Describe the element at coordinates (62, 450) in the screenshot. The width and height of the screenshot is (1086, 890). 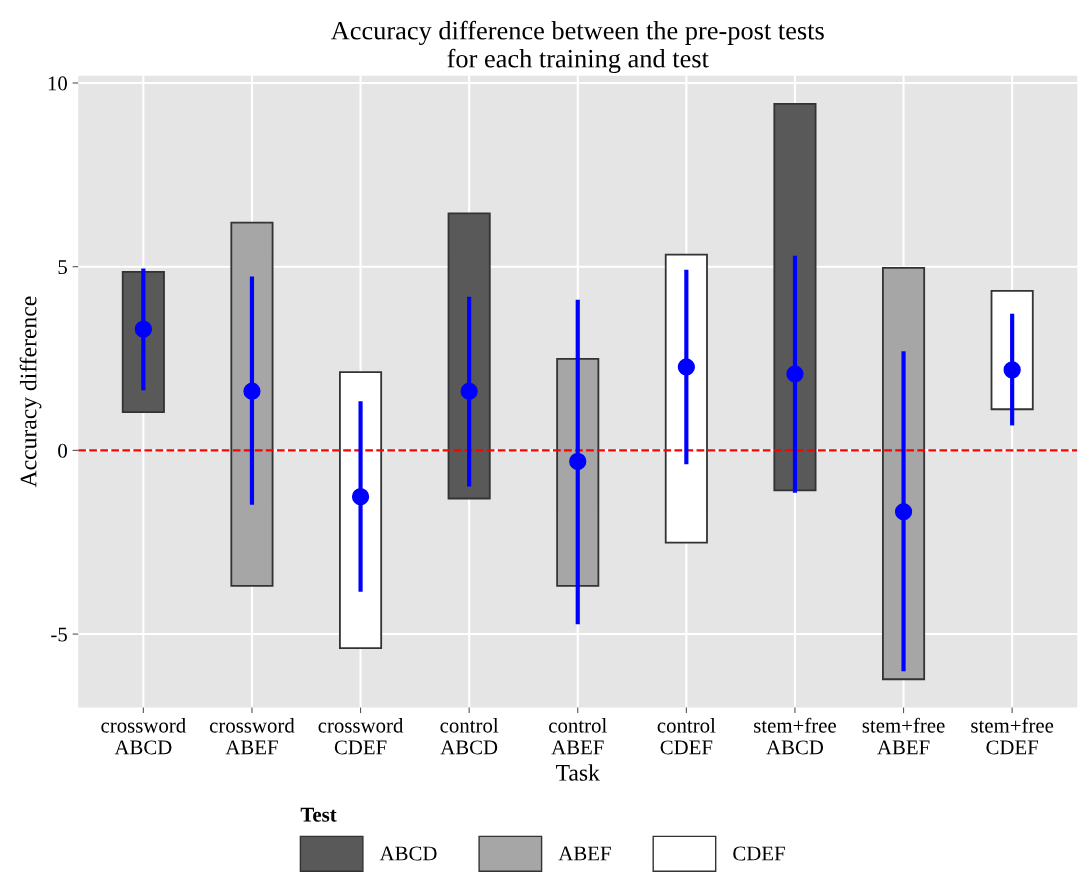
I see `y-tick-label: 0` at that location.